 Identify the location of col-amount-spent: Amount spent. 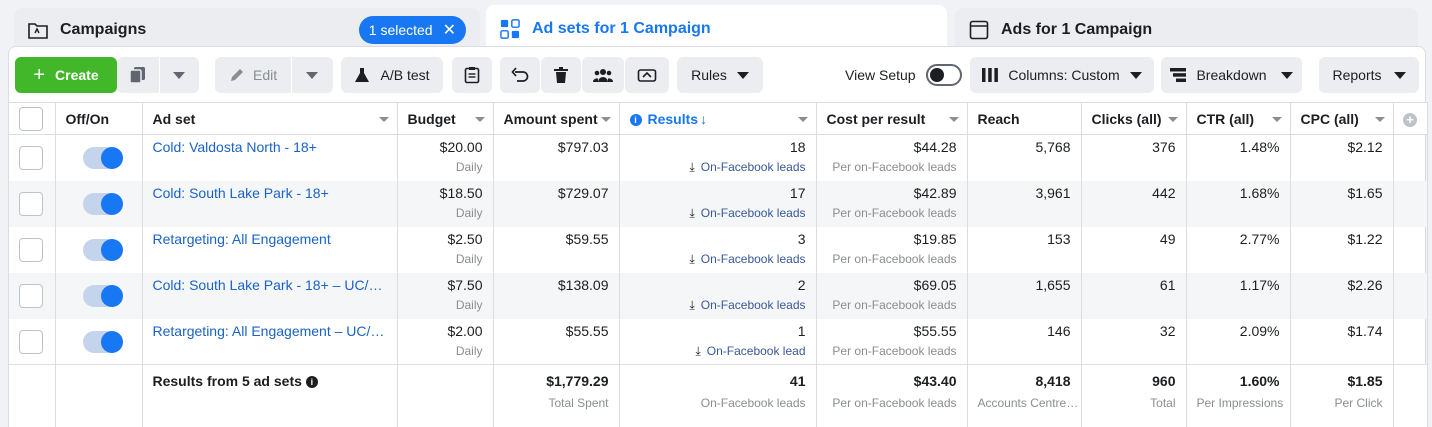
(556, 118).